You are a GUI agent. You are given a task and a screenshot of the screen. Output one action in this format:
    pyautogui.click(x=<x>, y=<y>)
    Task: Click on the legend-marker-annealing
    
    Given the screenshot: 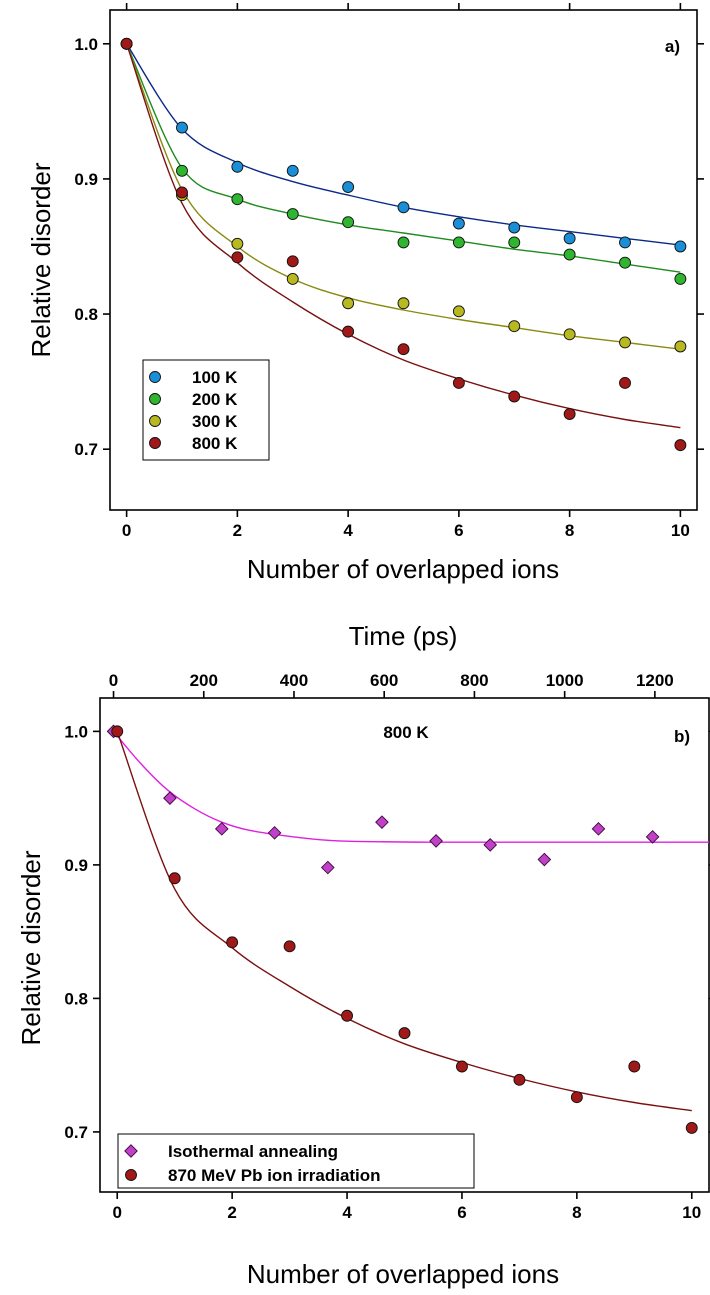 What is the action you would take?
    pyautogui.click(x=131, y=1151)
    